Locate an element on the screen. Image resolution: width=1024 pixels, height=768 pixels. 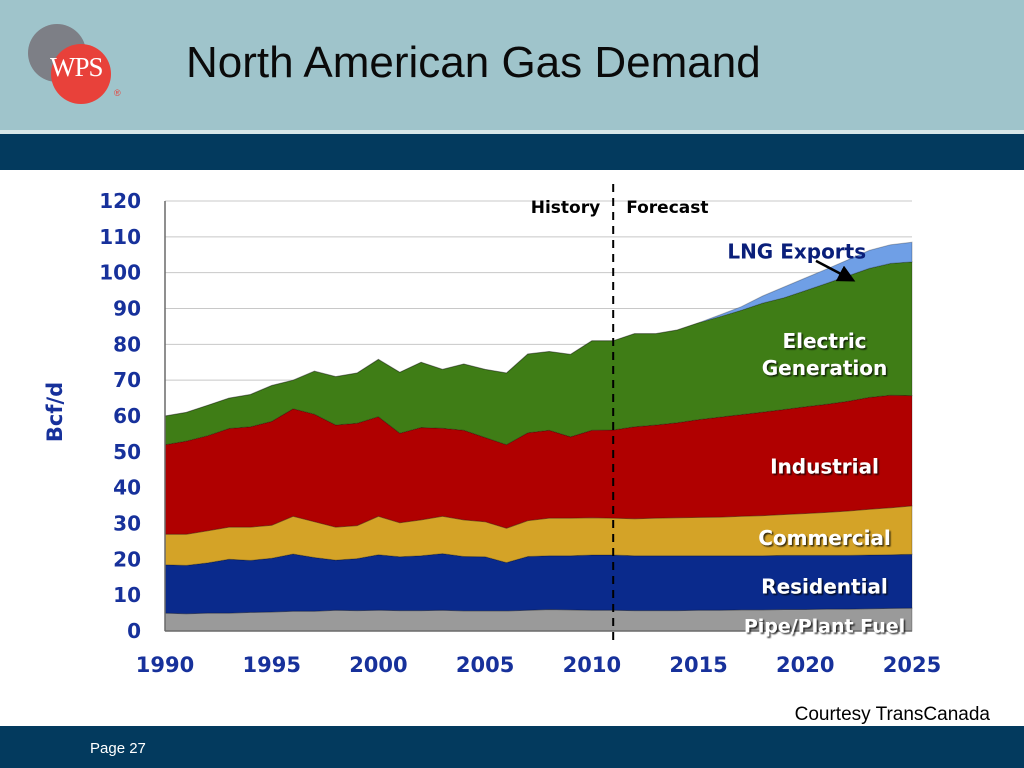
header-divider is located at coordinates (512, 132).